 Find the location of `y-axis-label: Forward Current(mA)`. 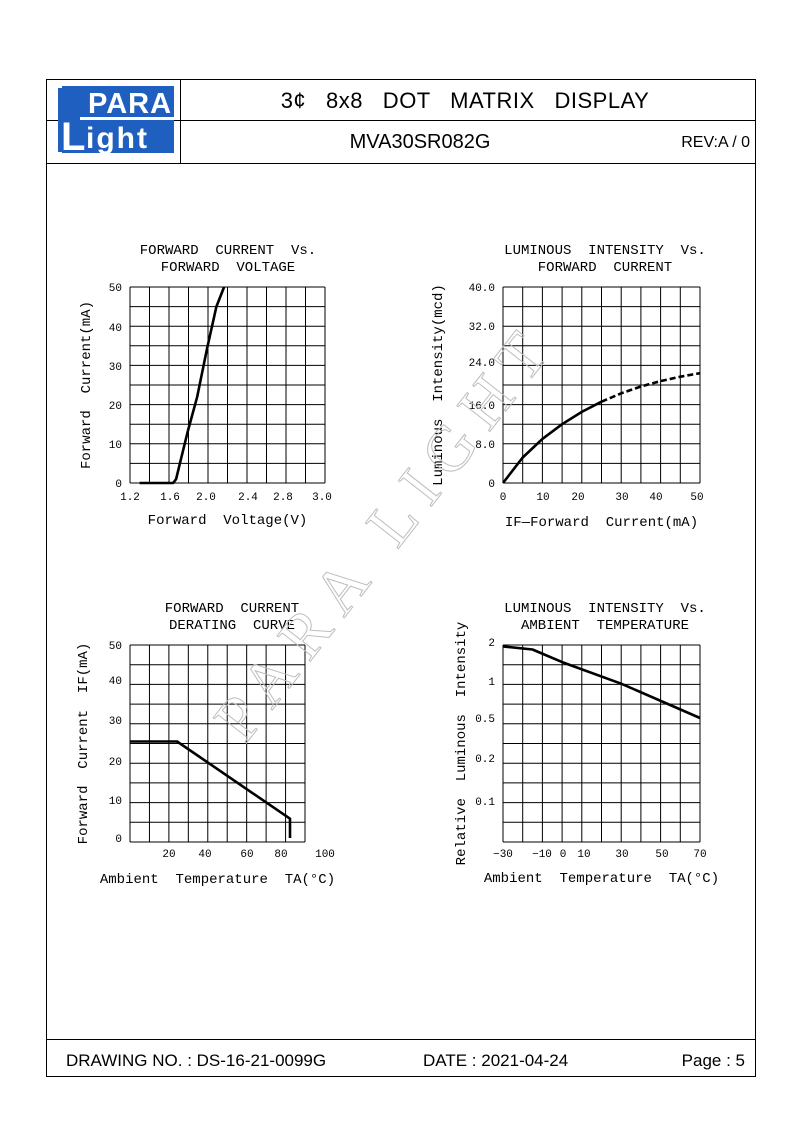

y-axis-label: Forward Current(mA) is located at coordinates (87, 385).